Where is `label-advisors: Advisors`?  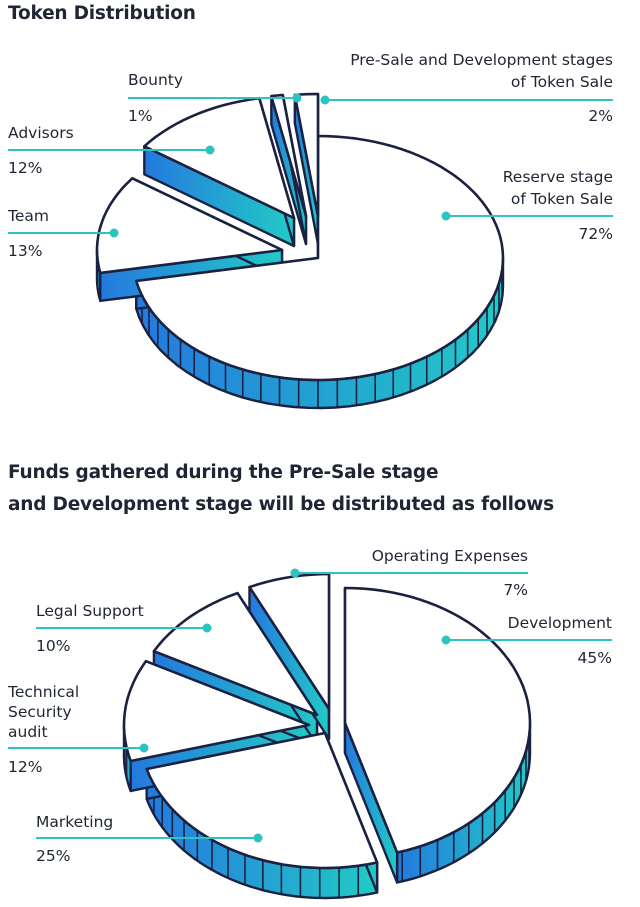
label-advisors: Advisors is located at coordinates (41, 133).